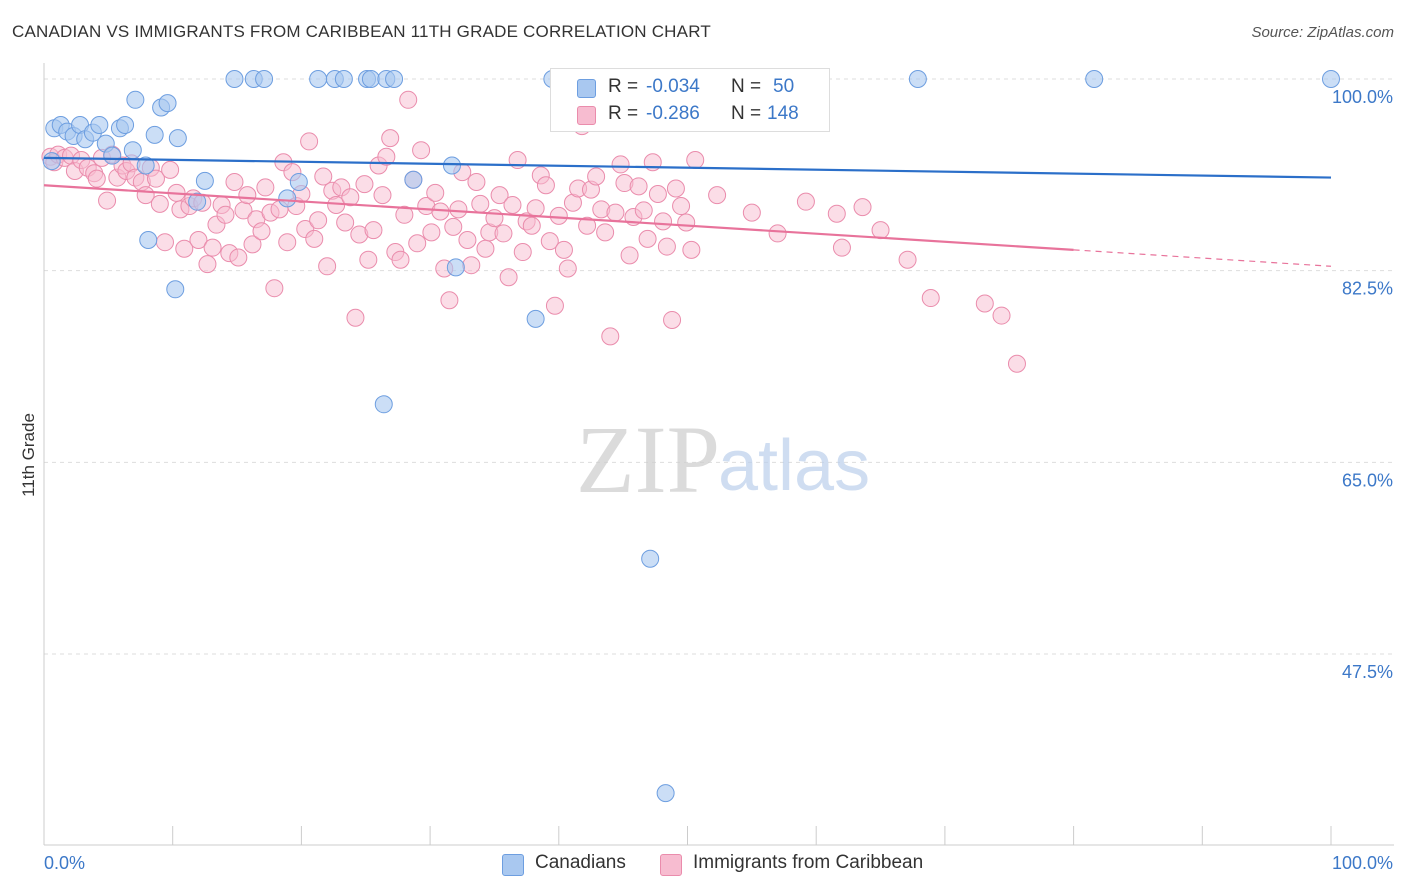 The height and width of the screenshot is (892, 1406). I want to click on canadians-legend-swatch, so click(513, 865).